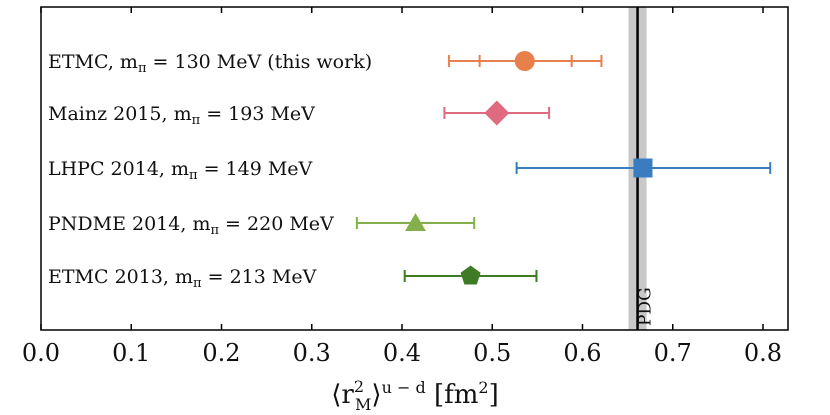 The width and height of the screenshot is (830, 415). I want to click on data-point-diamond, so click(497, 113).